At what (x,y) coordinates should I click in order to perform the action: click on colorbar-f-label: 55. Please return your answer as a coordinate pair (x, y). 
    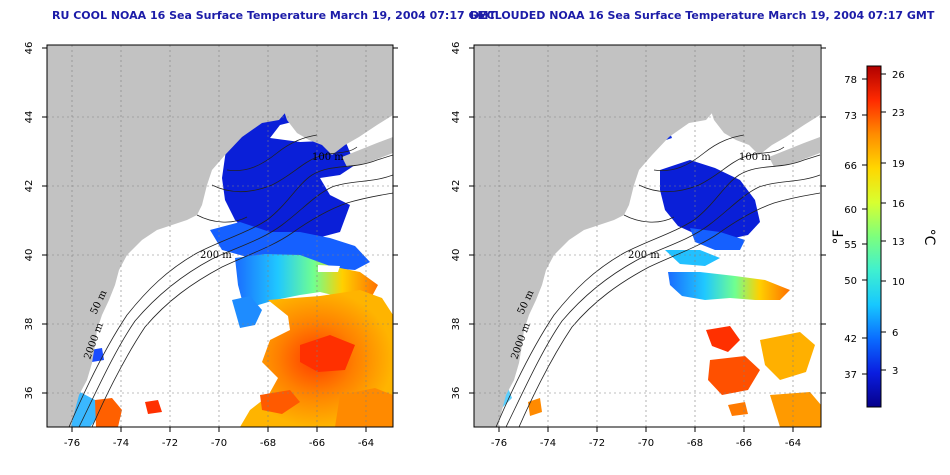
    Looking at the image, I should click on (850, 245).